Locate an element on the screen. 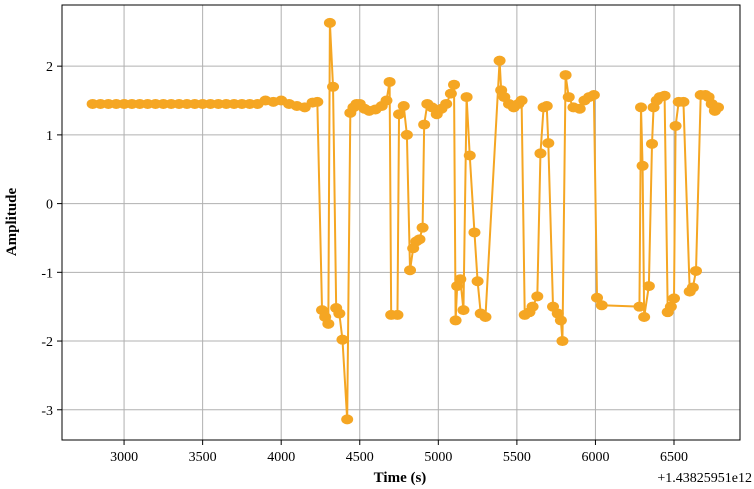 The height and width of the screenshot is (489, 754). y-tick-label: -3 is located at coordinates (47, 411).